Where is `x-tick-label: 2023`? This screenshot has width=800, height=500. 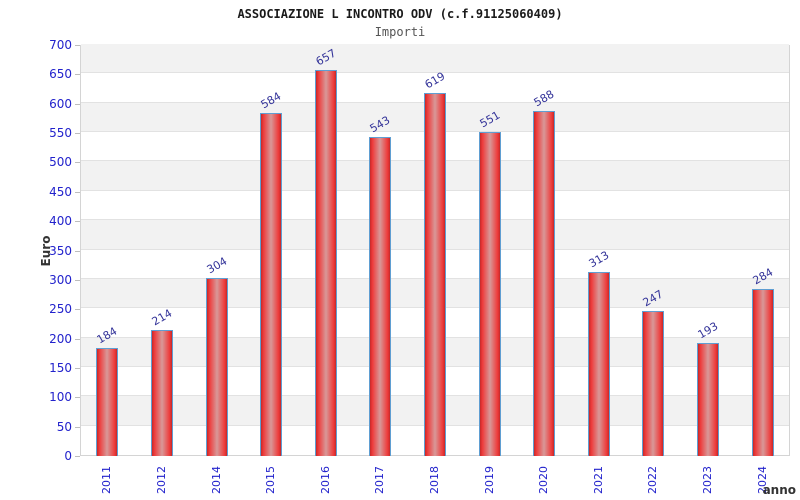
x-tick-label: 2023 is located at coordinates (708, 480).